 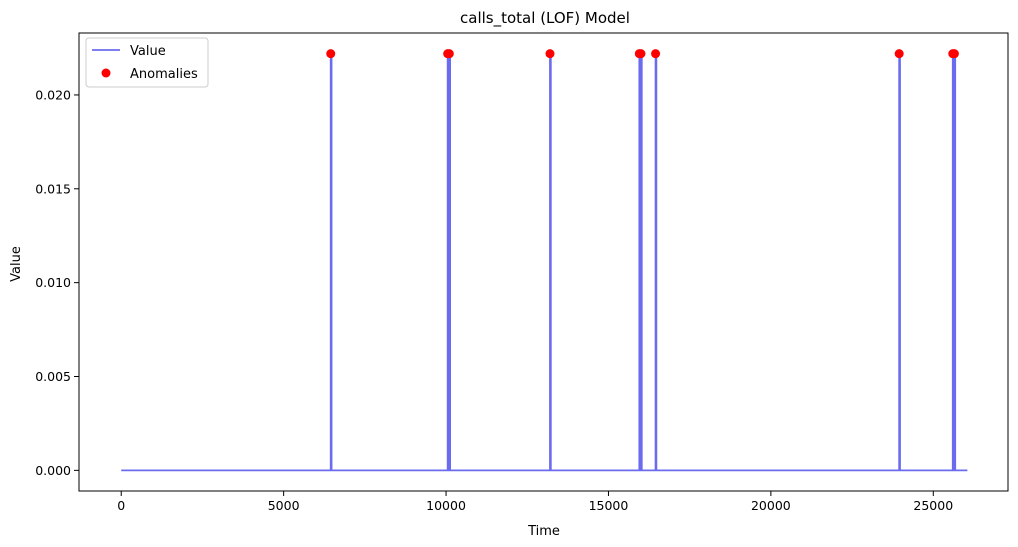 What do you see at coordinates (106, 73) in the screenshot?
I see `legend-anomalies-swatch` at bounding box center [106, 73].